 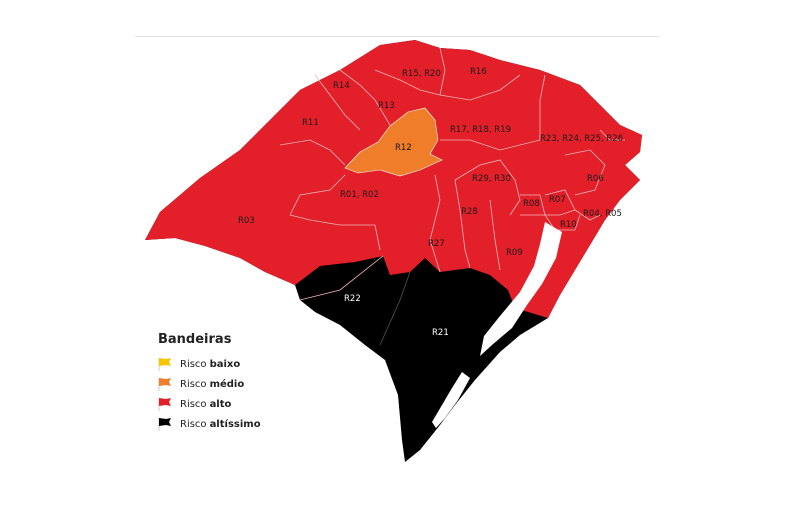 I want to click on region-label: R17, R18, R19, so click(x=480, y=130).